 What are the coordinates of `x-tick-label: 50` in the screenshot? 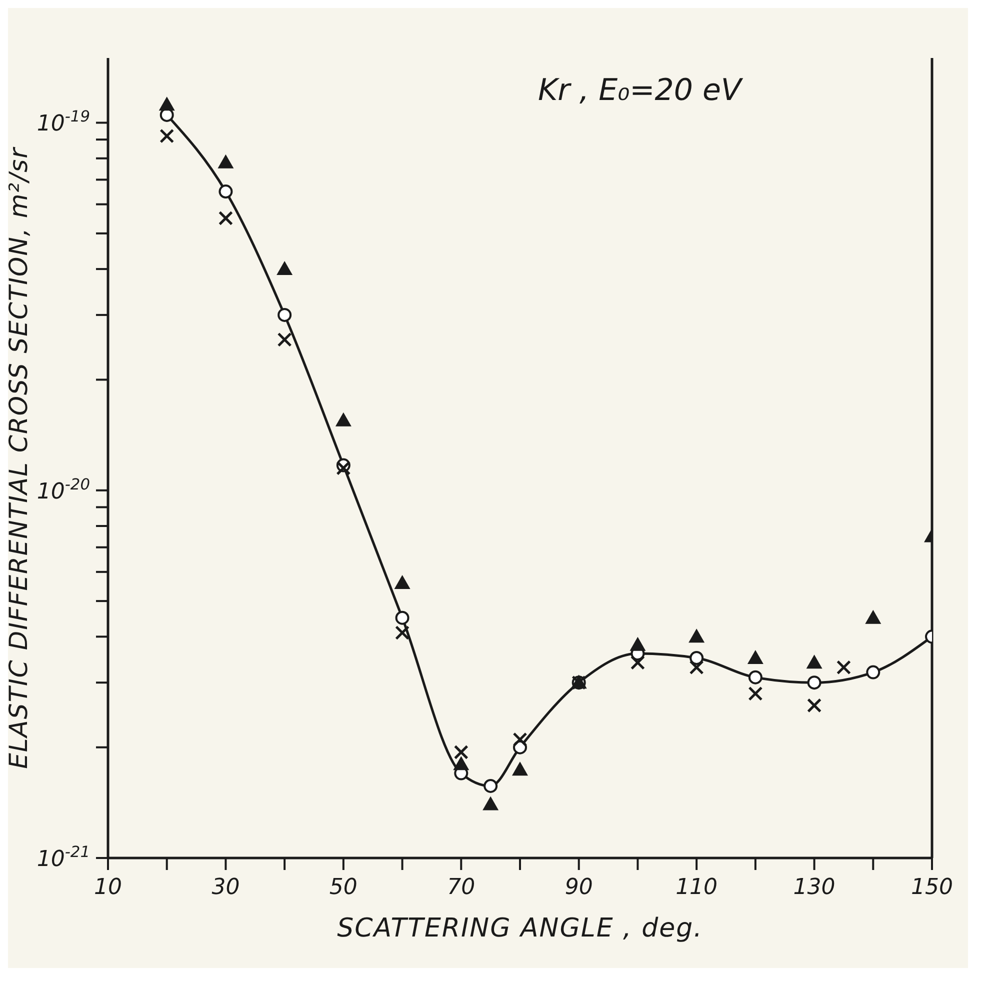 It's located at (343, 887).